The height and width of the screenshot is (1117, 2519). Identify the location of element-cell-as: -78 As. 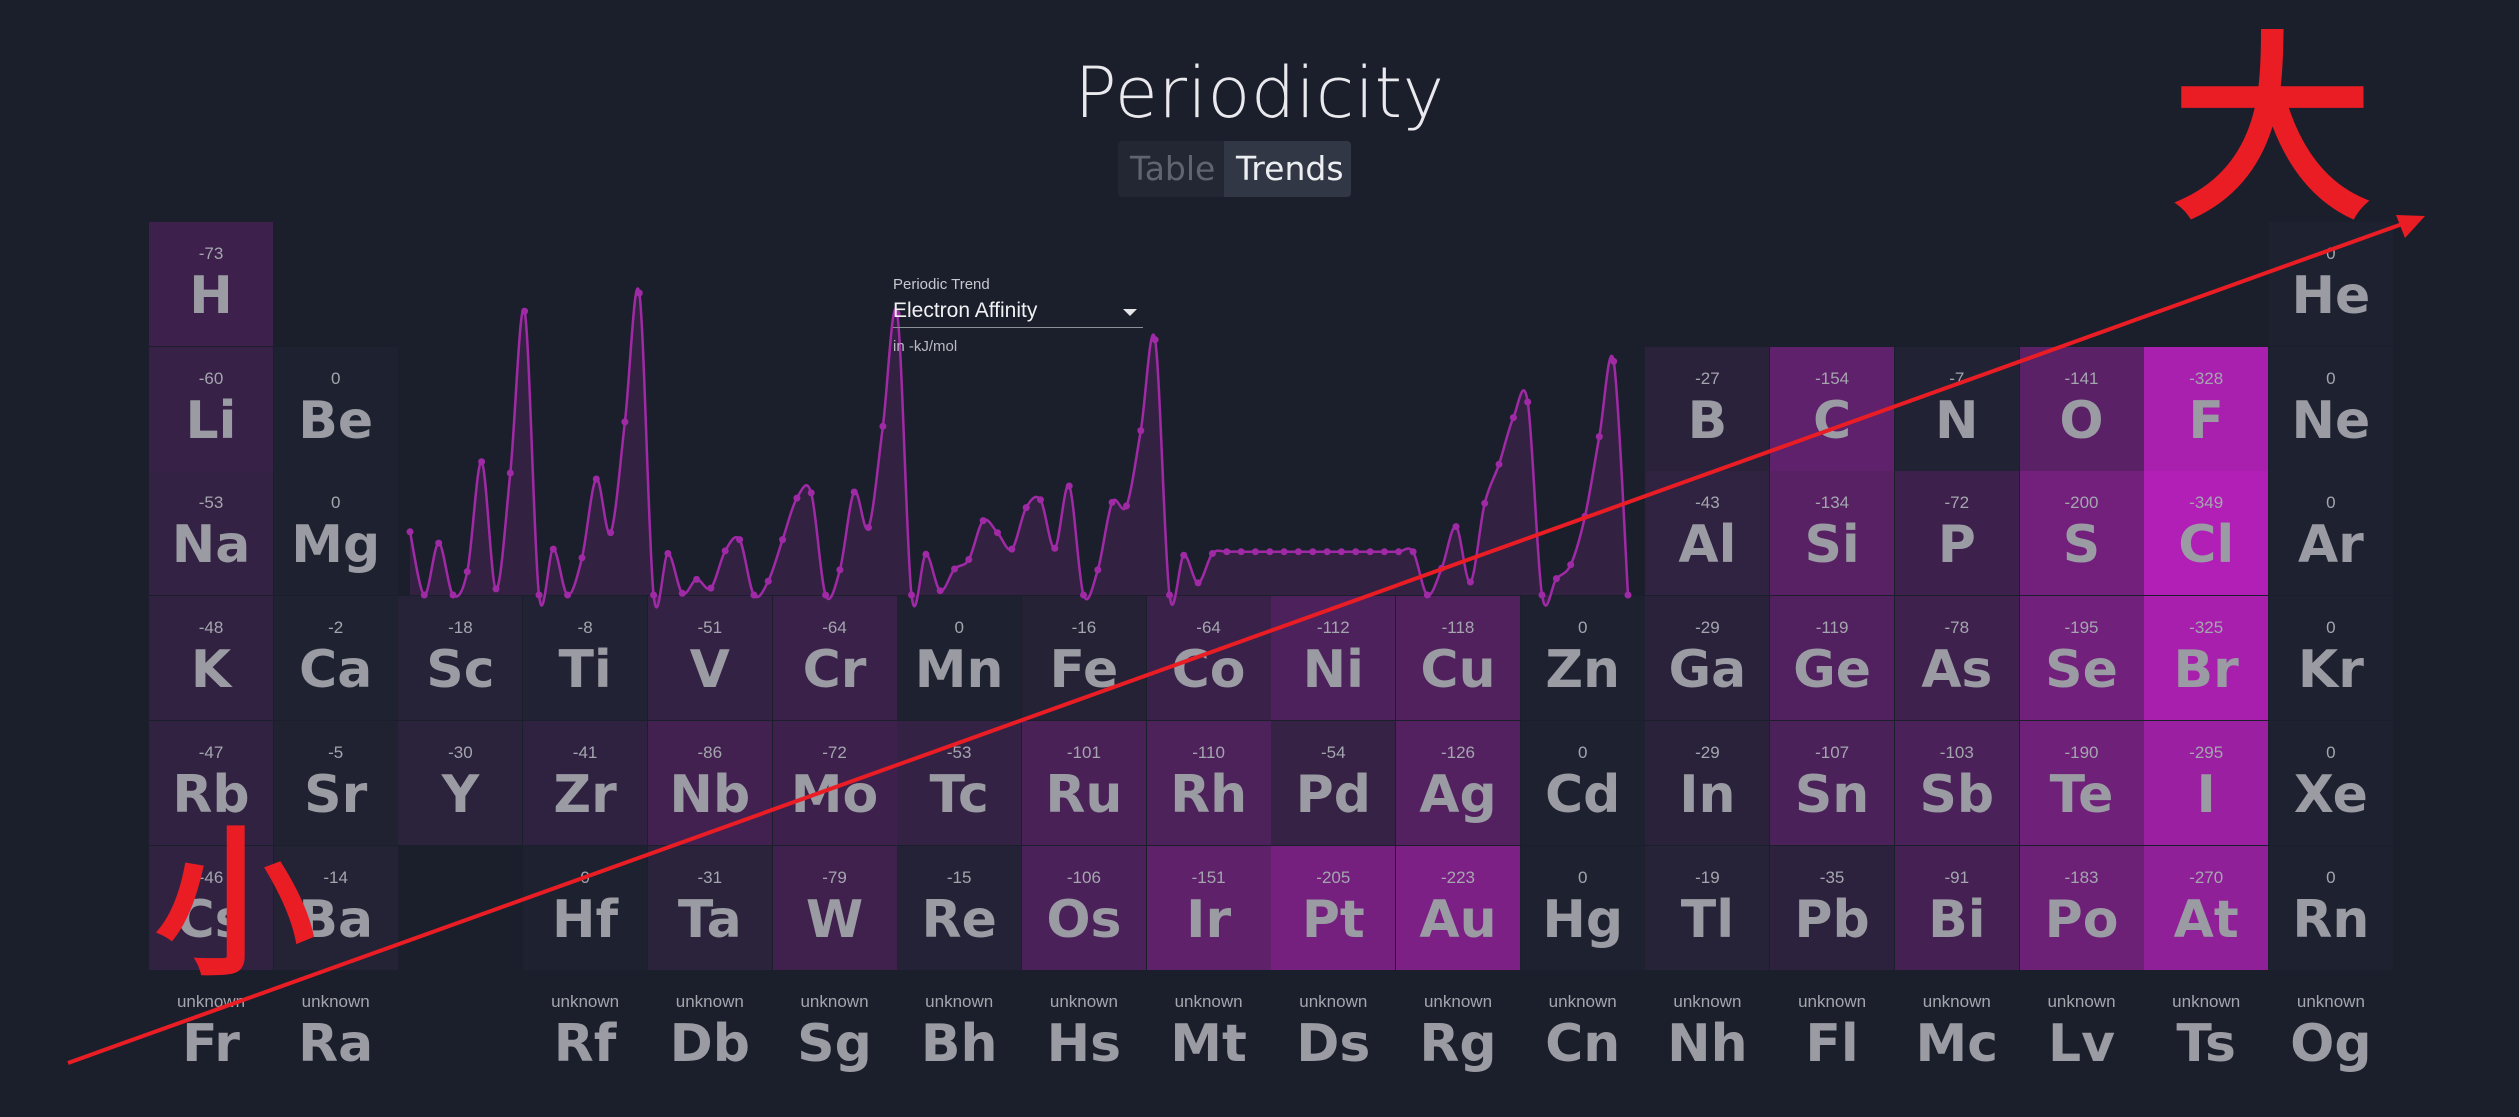
(1956, 658).